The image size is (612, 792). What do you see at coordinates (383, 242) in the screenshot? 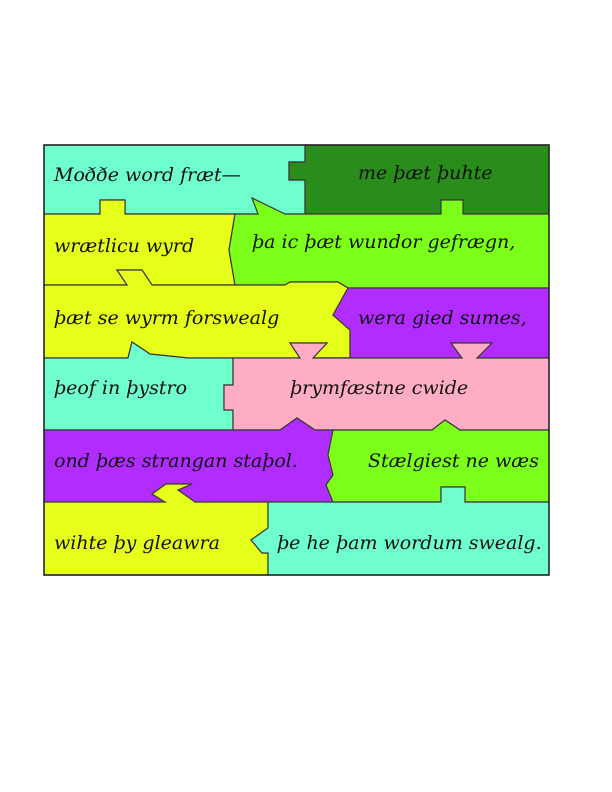
I see `poem-line-4: þa ic þæt wundor gefrægn,` at bounding box center [383, 242].